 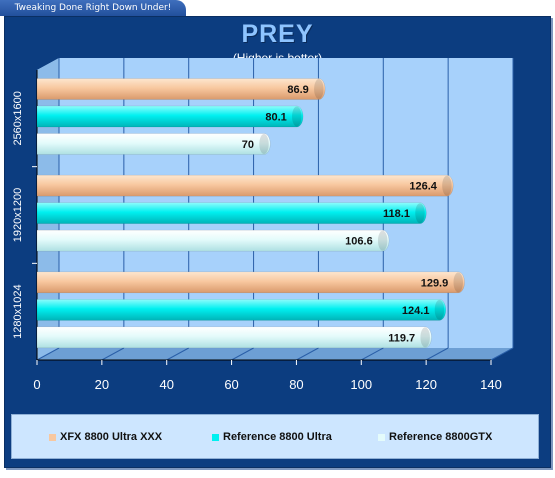 I want to click on x-tick-label: 20, so click(x=102, y=384).